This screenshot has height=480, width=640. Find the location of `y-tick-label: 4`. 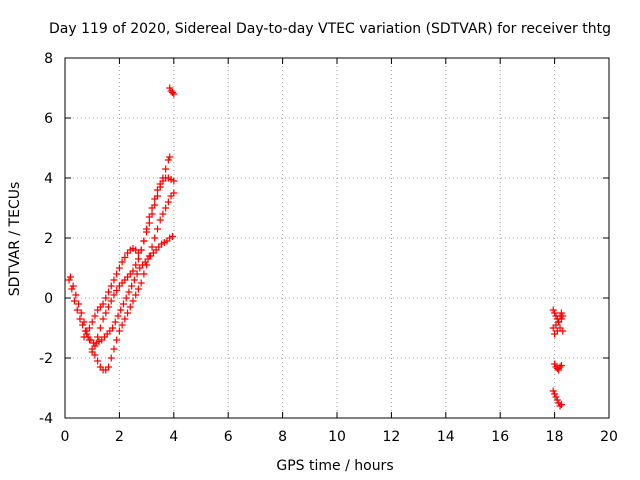

y-tick-label: 4 is located at coordinates (48, 179).